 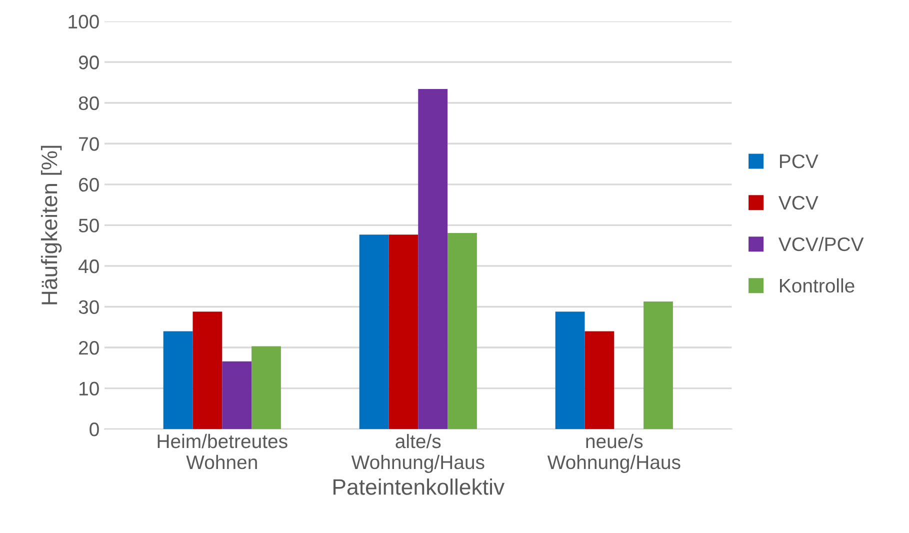 I want to click on y-tick-label: 0, so click(x=94, y=429).